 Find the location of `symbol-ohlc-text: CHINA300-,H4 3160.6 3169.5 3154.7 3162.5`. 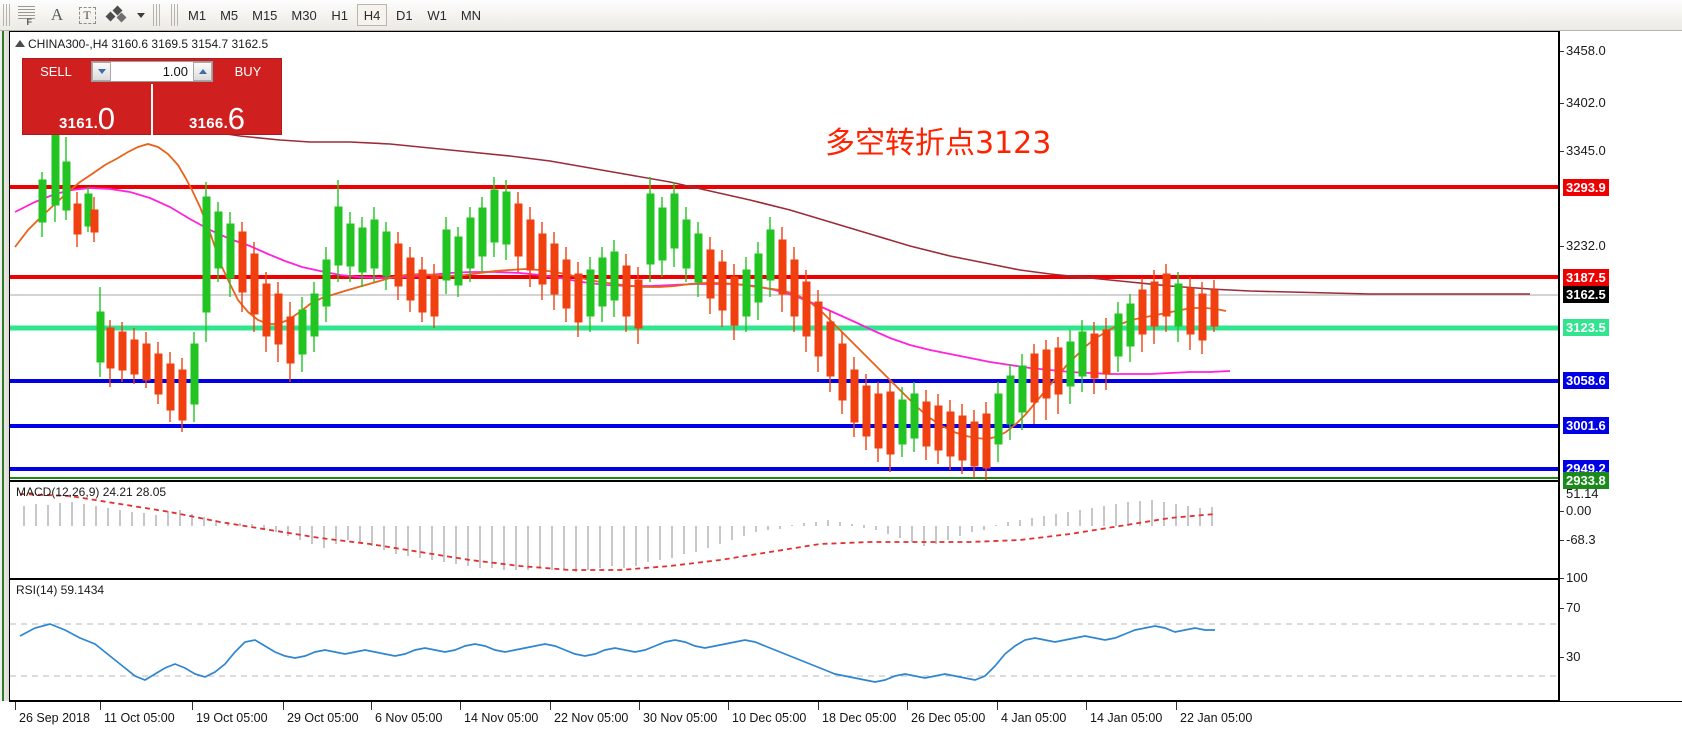

symbol-ohlc-text: CHINA300-,H4 3160.6 3169.5 3154.7 3162.5 is located at coordinates (148, 44).